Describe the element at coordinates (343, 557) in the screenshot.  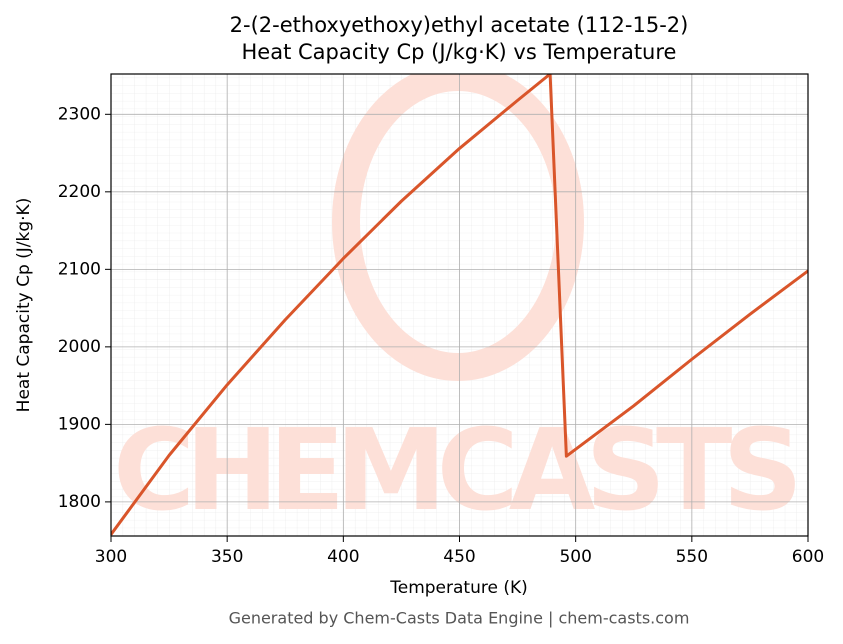
I see `x-tick-label: 400` at that location.